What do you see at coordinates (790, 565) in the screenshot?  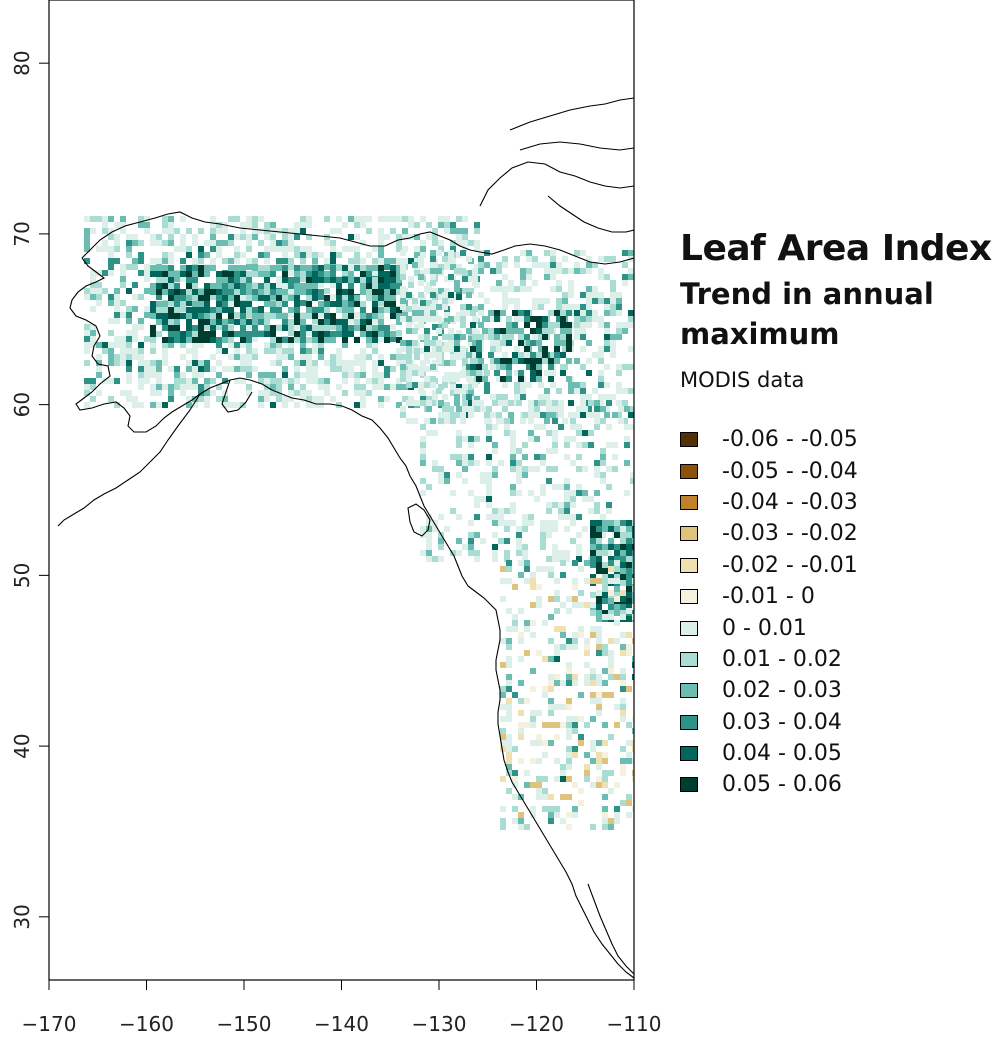 I see `legend-label: -0.02 - -0.01` at bounding box center [790, 565].